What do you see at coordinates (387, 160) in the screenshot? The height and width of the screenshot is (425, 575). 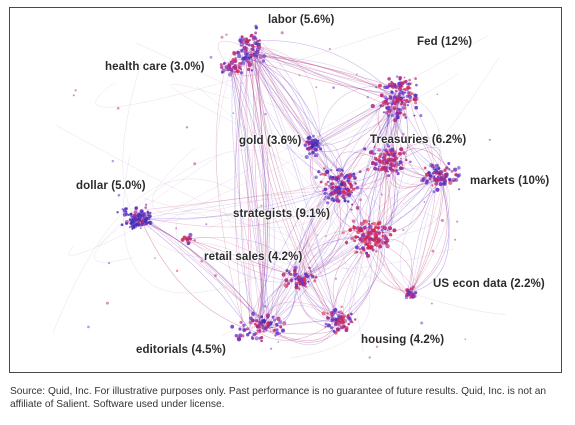 I see `node-cluster-treasuries` at bounding box center [387, 160].